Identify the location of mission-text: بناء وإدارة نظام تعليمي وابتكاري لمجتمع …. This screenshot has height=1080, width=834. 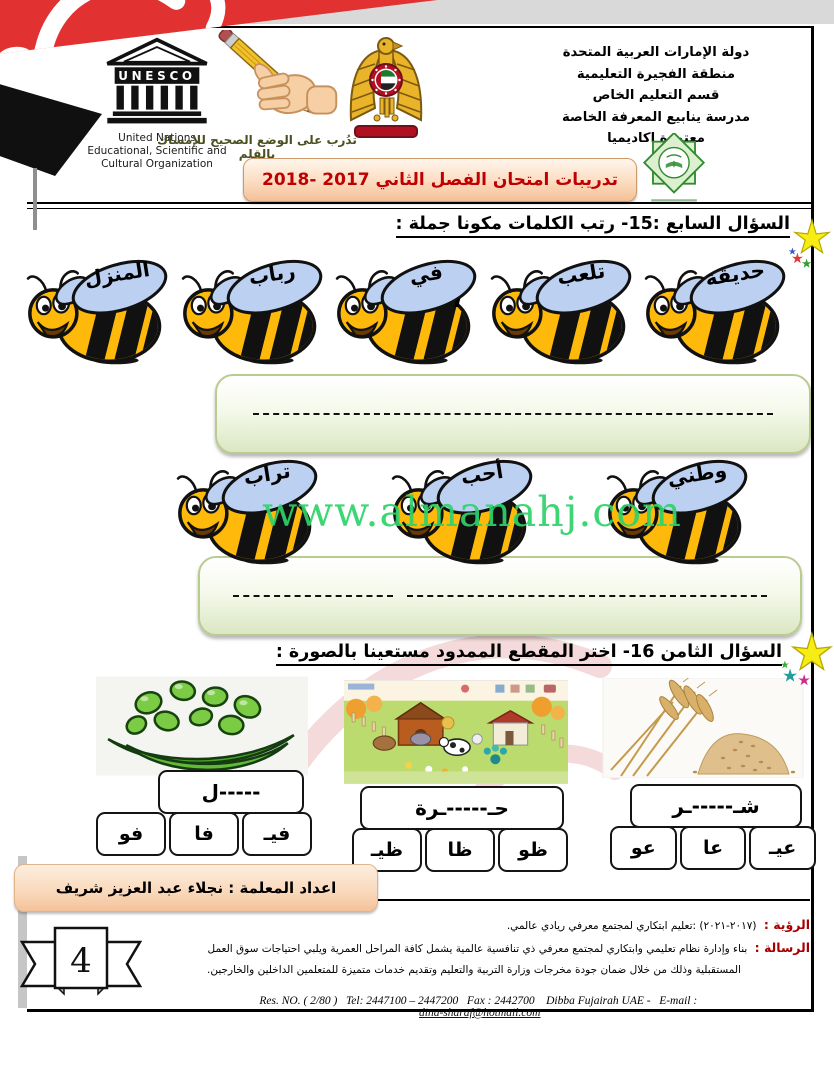
(477, 949).